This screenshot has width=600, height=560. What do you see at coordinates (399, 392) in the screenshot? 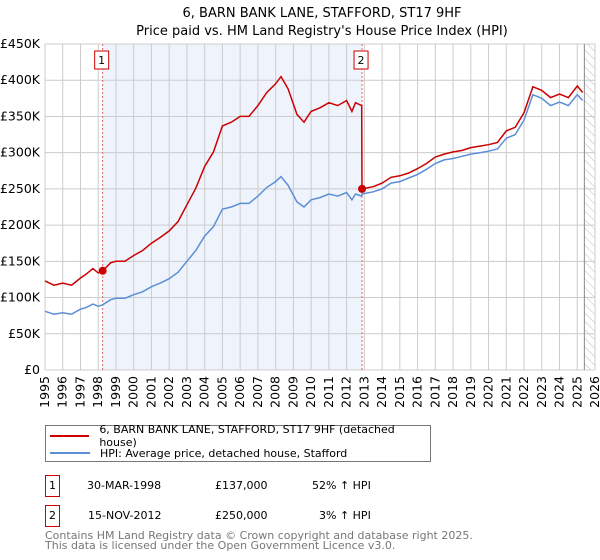
I see `x-tick-label: 2015` at bounding box center [399, 392].